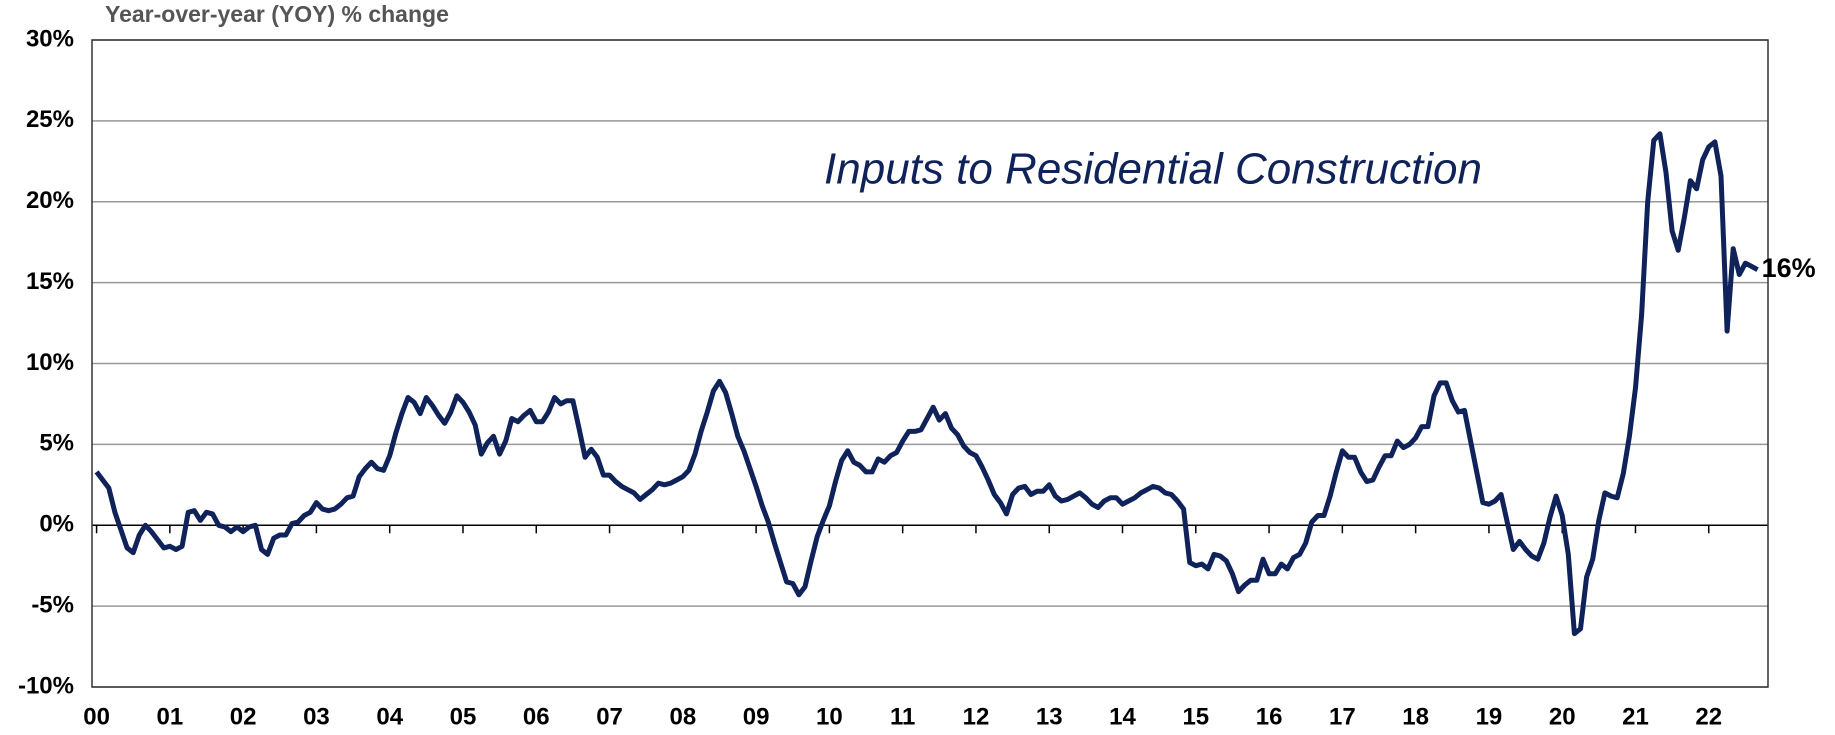  Describe the element at coordinates (1708, 716) in the screenshot. I see `x-tick-label: 22` at that location.